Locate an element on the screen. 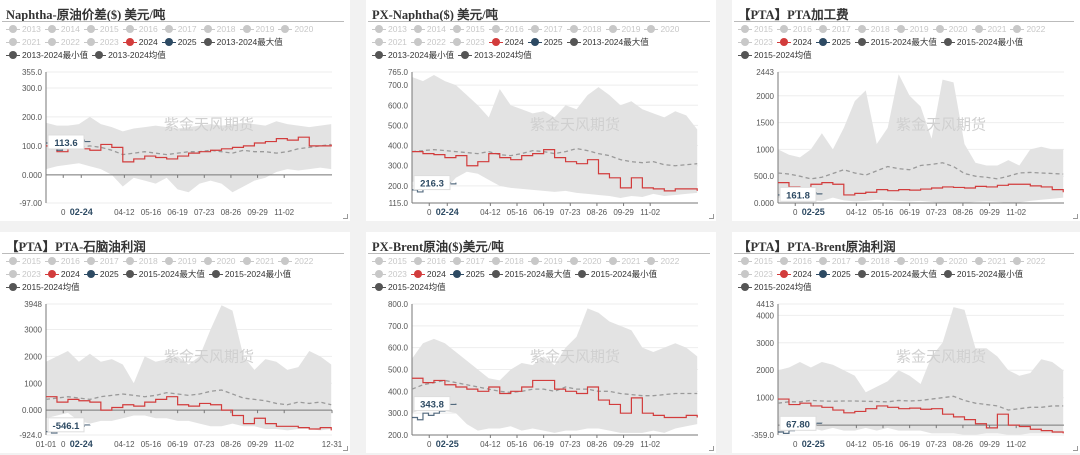 This screenshot has height=455, width=1080. x-tick-label: 08-26 is located at coordinates (231, 444).